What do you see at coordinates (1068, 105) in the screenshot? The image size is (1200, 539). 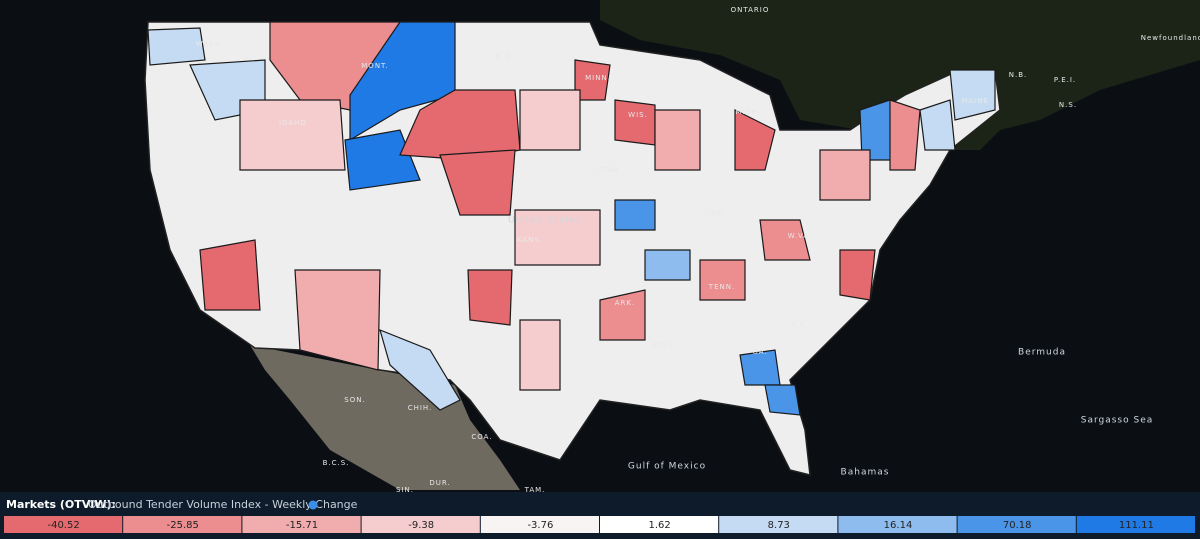 I see `map-label: N.S.` at bounding box center [1068, 105].